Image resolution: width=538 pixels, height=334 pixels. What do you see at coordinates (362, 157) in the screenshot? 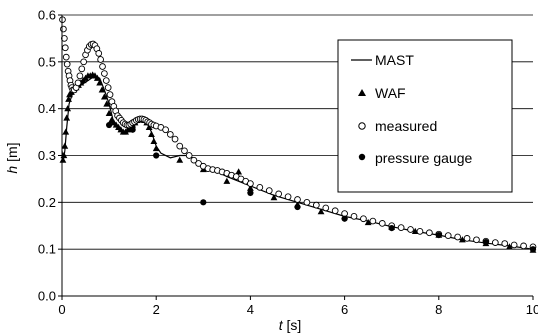
I see `legend-filled-circle-swatch` at bounding box center [362, 157].